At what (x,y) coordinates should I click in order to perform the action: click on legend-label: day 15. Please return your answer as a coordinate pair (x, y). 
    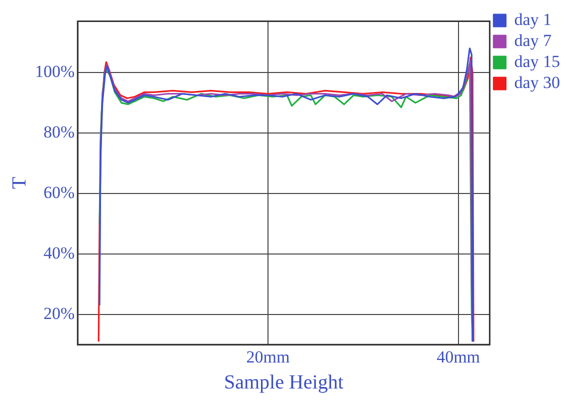
    Looking at the image, I should click on (537, 61).